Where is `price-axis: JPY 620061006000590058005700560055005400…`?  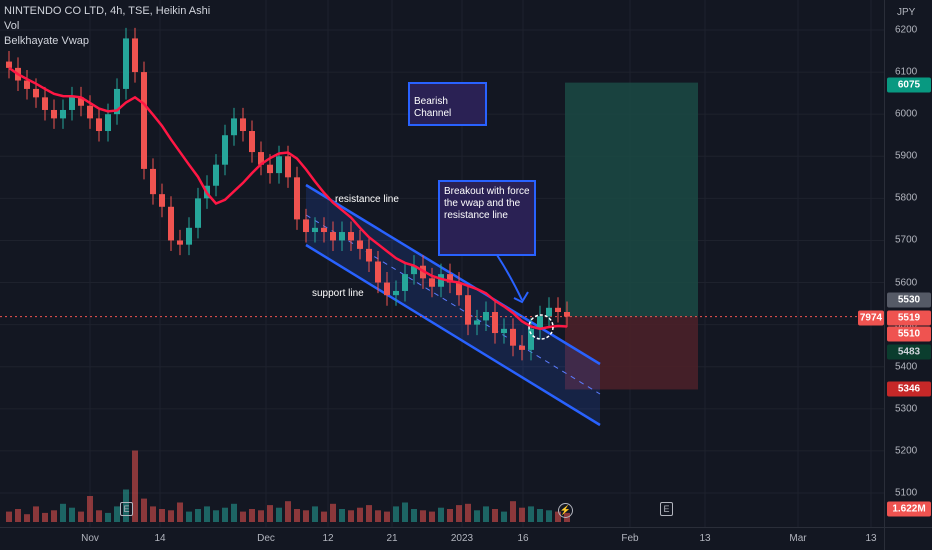 price-axis: JPY 620061006000590058005700560055005400… is located at coordinates (908, 263).